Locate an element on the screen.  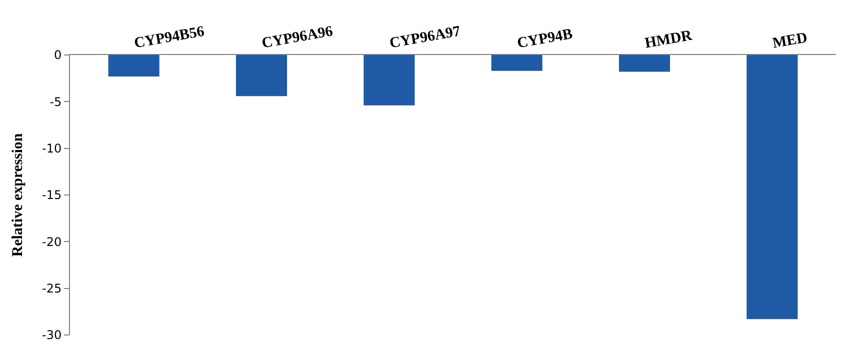
y-axis-title: Relative expression is located at coordinates (18, 194).